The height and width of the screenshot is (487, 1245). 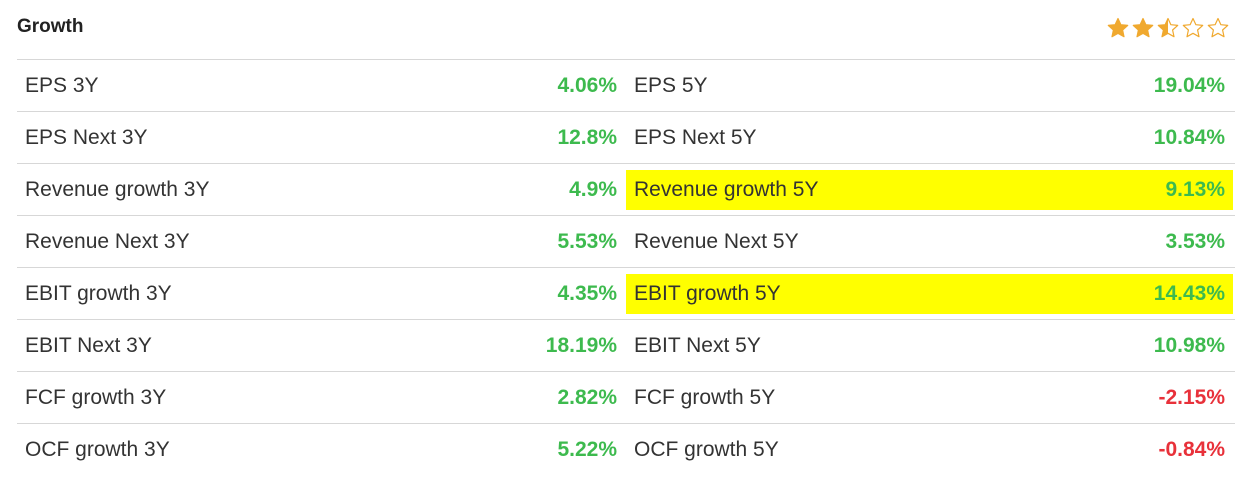 What do you see at coordinates (587, 138) in the screenshot?
I see `metric-value: 12.8%` at bounding box center [587, 138].